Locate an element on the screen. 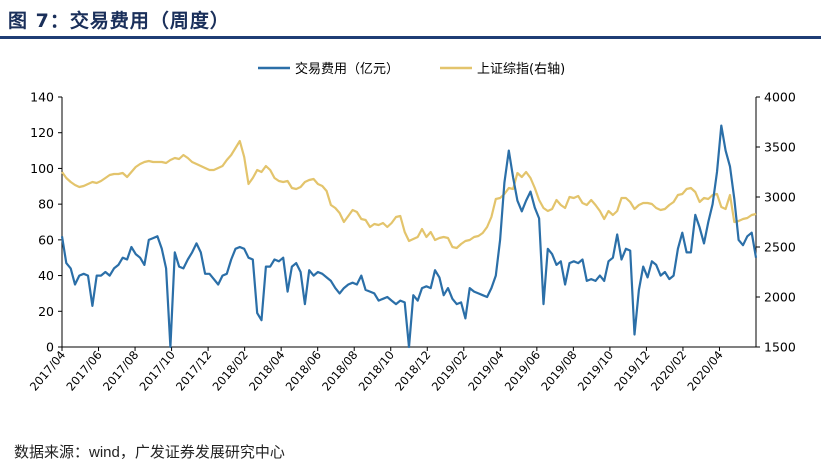  x-tick-label: 2019/04 is located at coordinates (485, 371).